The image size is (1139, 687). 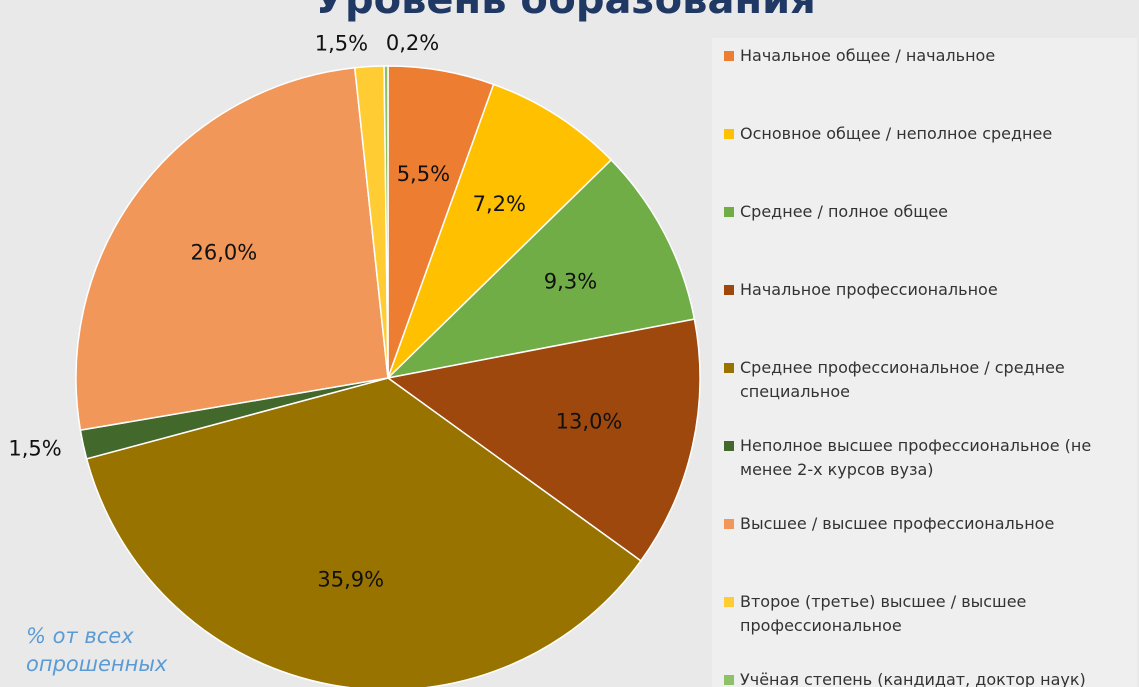 I want to click on legend-item: Высшее / высшее профессиональное, so click(x=926, y=524).